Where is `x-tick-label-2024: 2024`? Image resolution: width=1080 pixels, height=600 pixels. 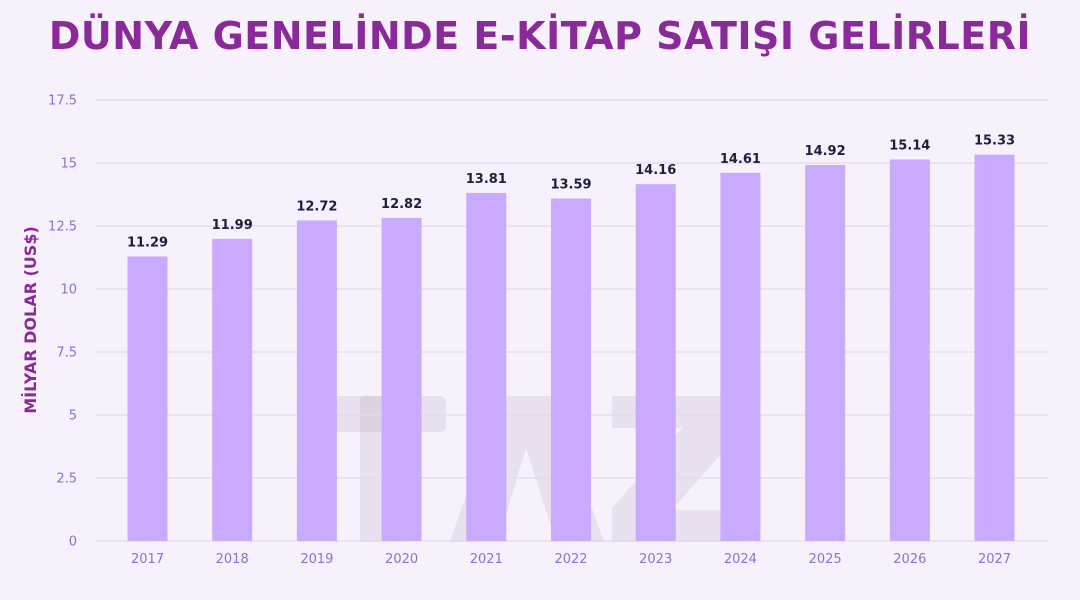 x-tick-label-2024: 2024 is located at coordinates (740, 559).